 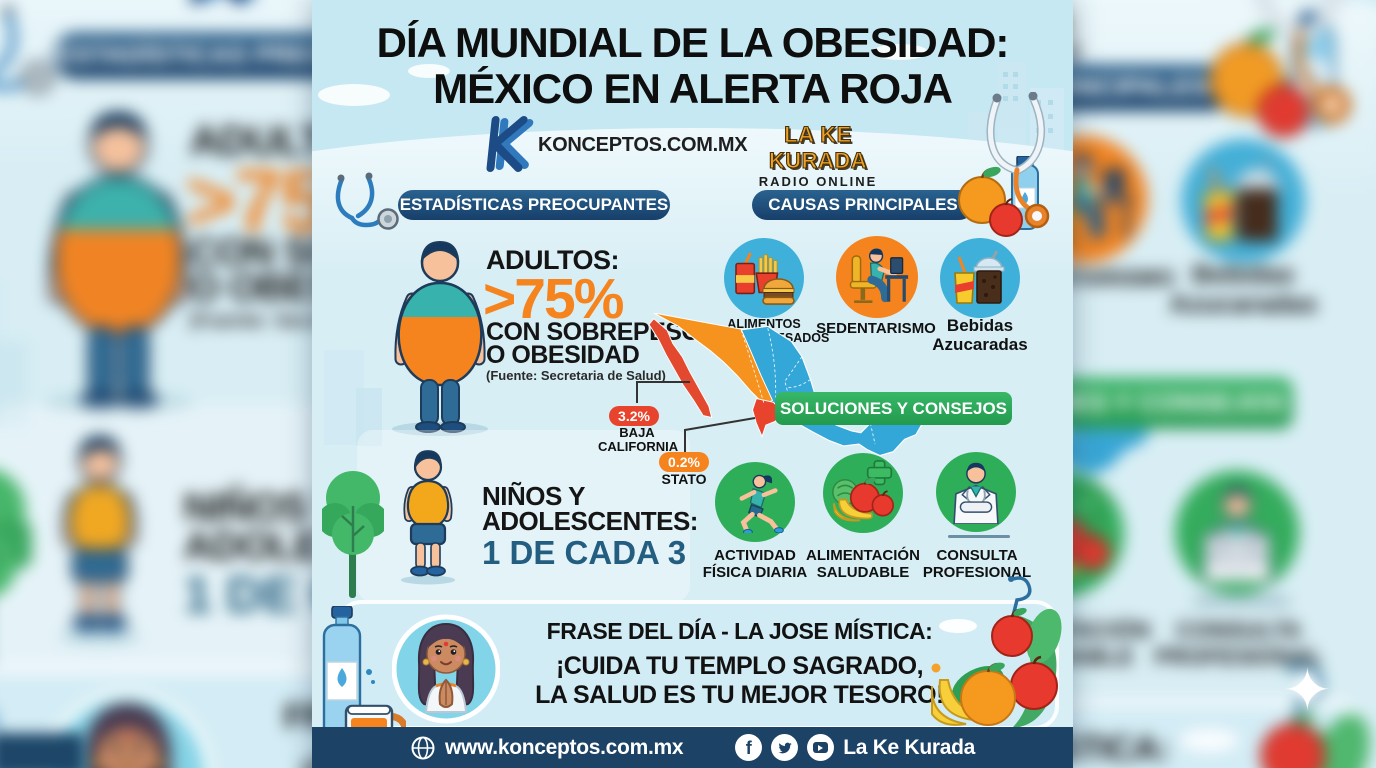 I want to click on water-and-juice-icon, so click(x=364, y=684).